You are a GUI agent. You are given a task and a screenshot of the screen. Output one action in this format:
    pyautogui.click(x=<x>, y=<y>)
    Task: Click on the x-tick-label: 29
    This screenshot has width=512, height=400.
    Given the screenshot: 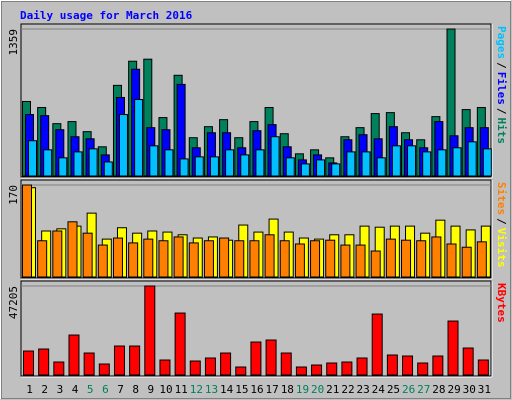 What is the action you would take?
    pyautogui.click(x=453, y=389)
    